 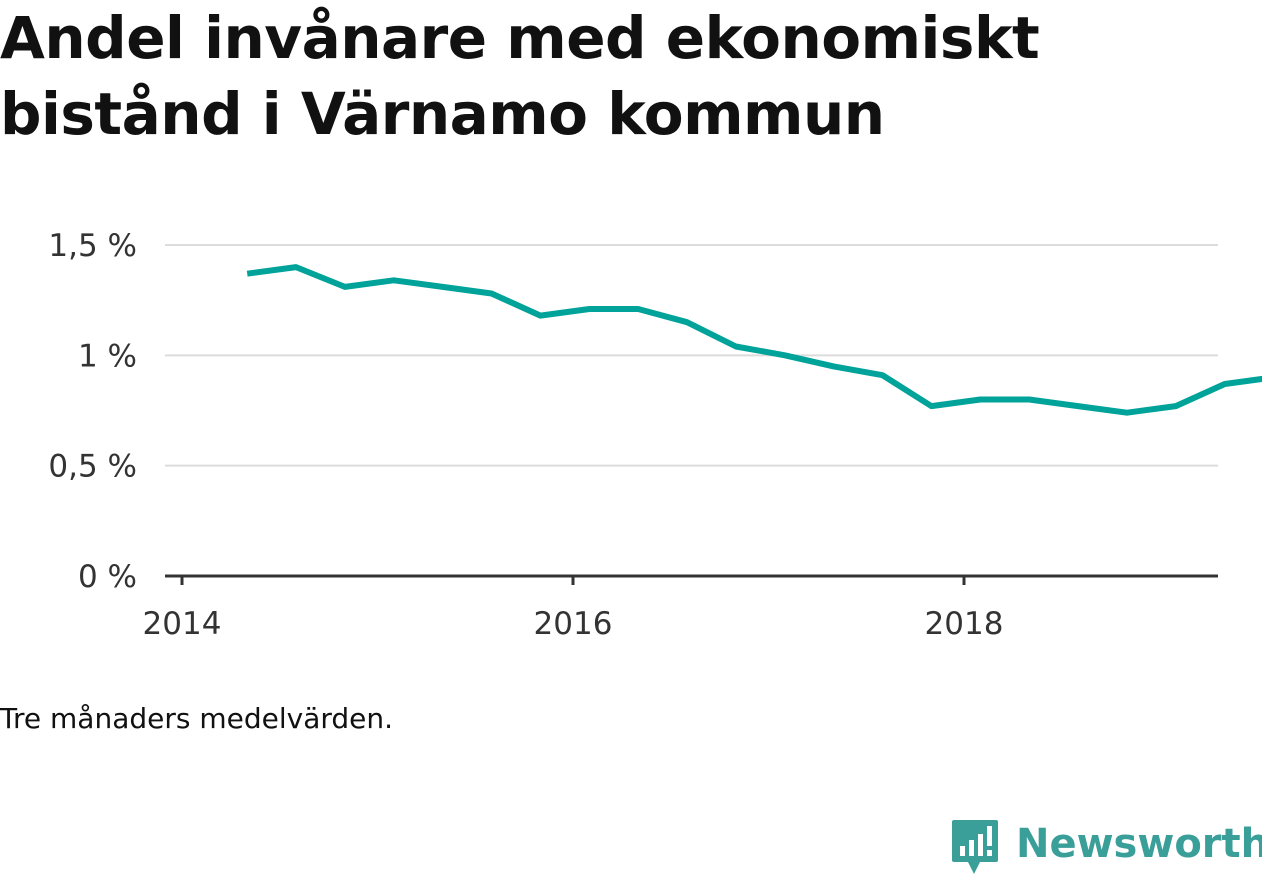 I want to click on x-tick-label: 2014, so click(x=182, y=624).